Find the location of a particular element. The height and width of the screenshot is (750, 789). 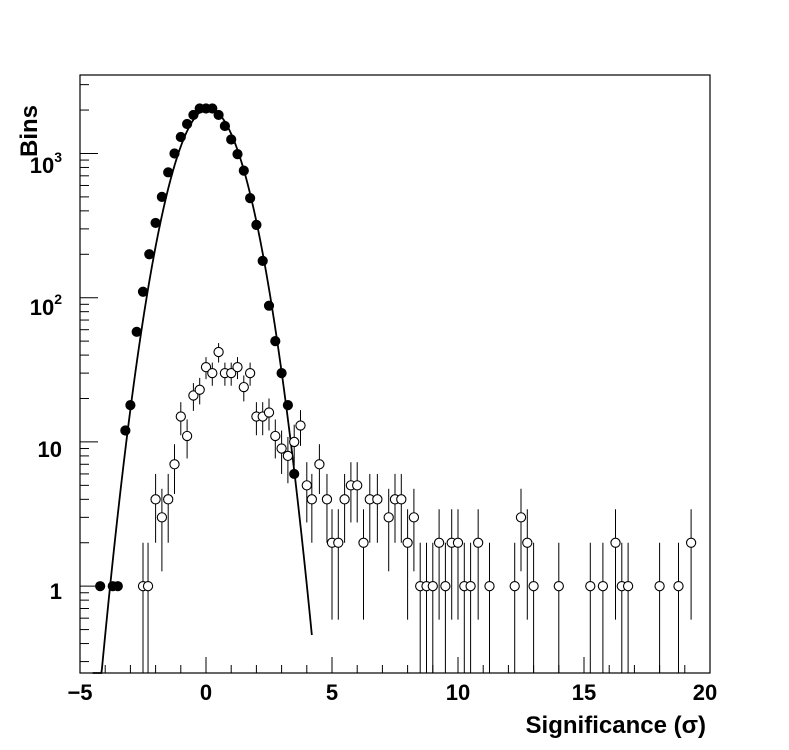

y-tick-label-10e3-base: 10 is located at coordinates (42, 165).